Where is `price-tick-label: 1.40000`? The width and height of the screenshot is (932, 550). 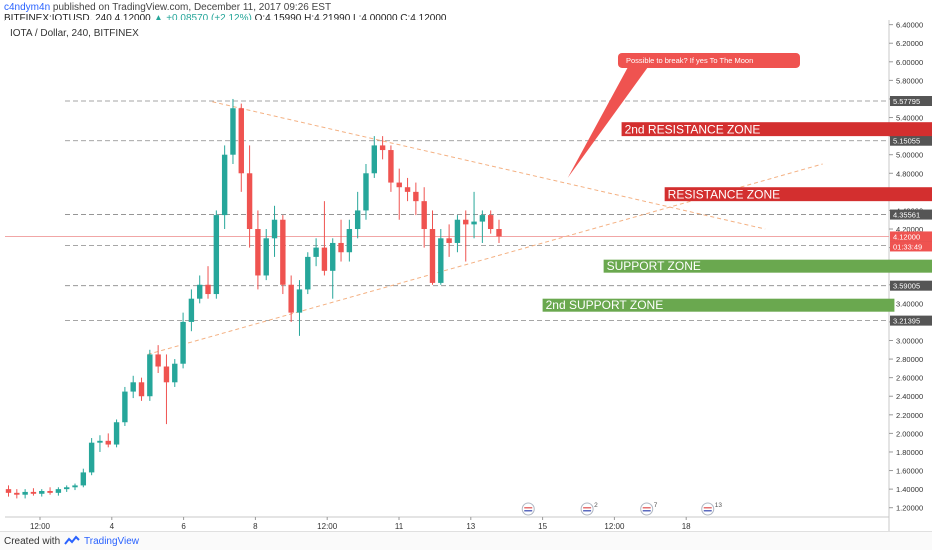 price-tick-label: 1.40000 is located at coordinates (909, 489).